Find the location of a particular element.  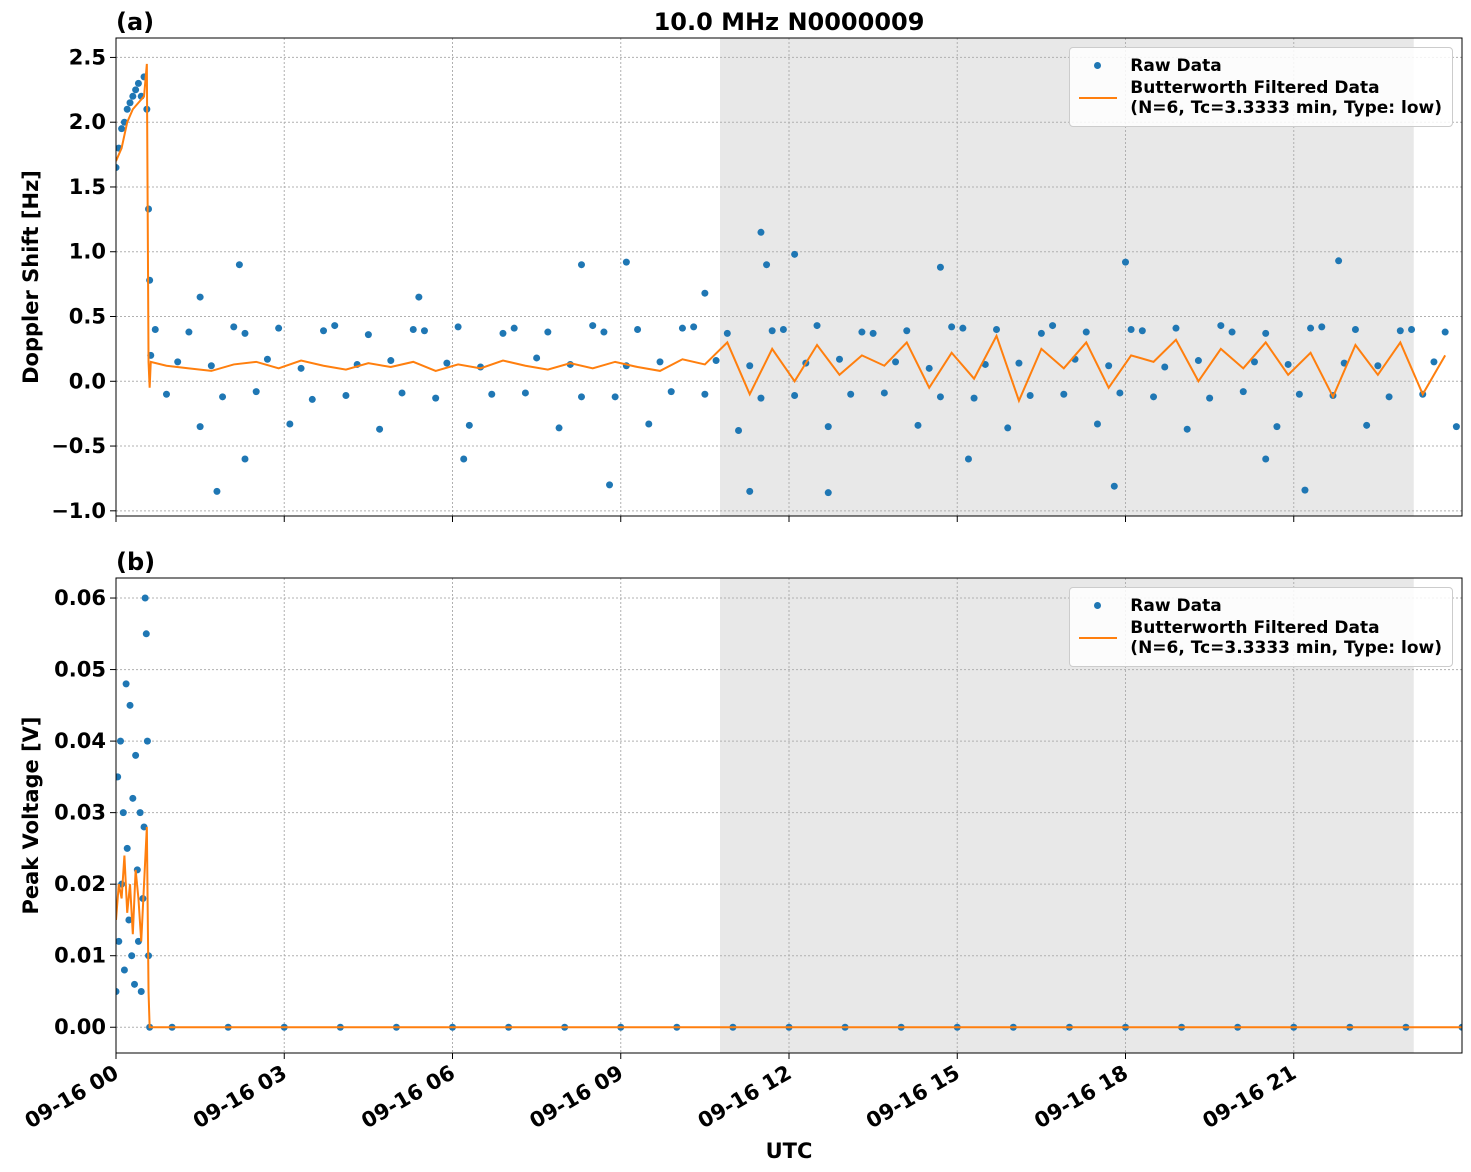

x-tick-label: 09-16 12 is located at coordinates (745, 1097).